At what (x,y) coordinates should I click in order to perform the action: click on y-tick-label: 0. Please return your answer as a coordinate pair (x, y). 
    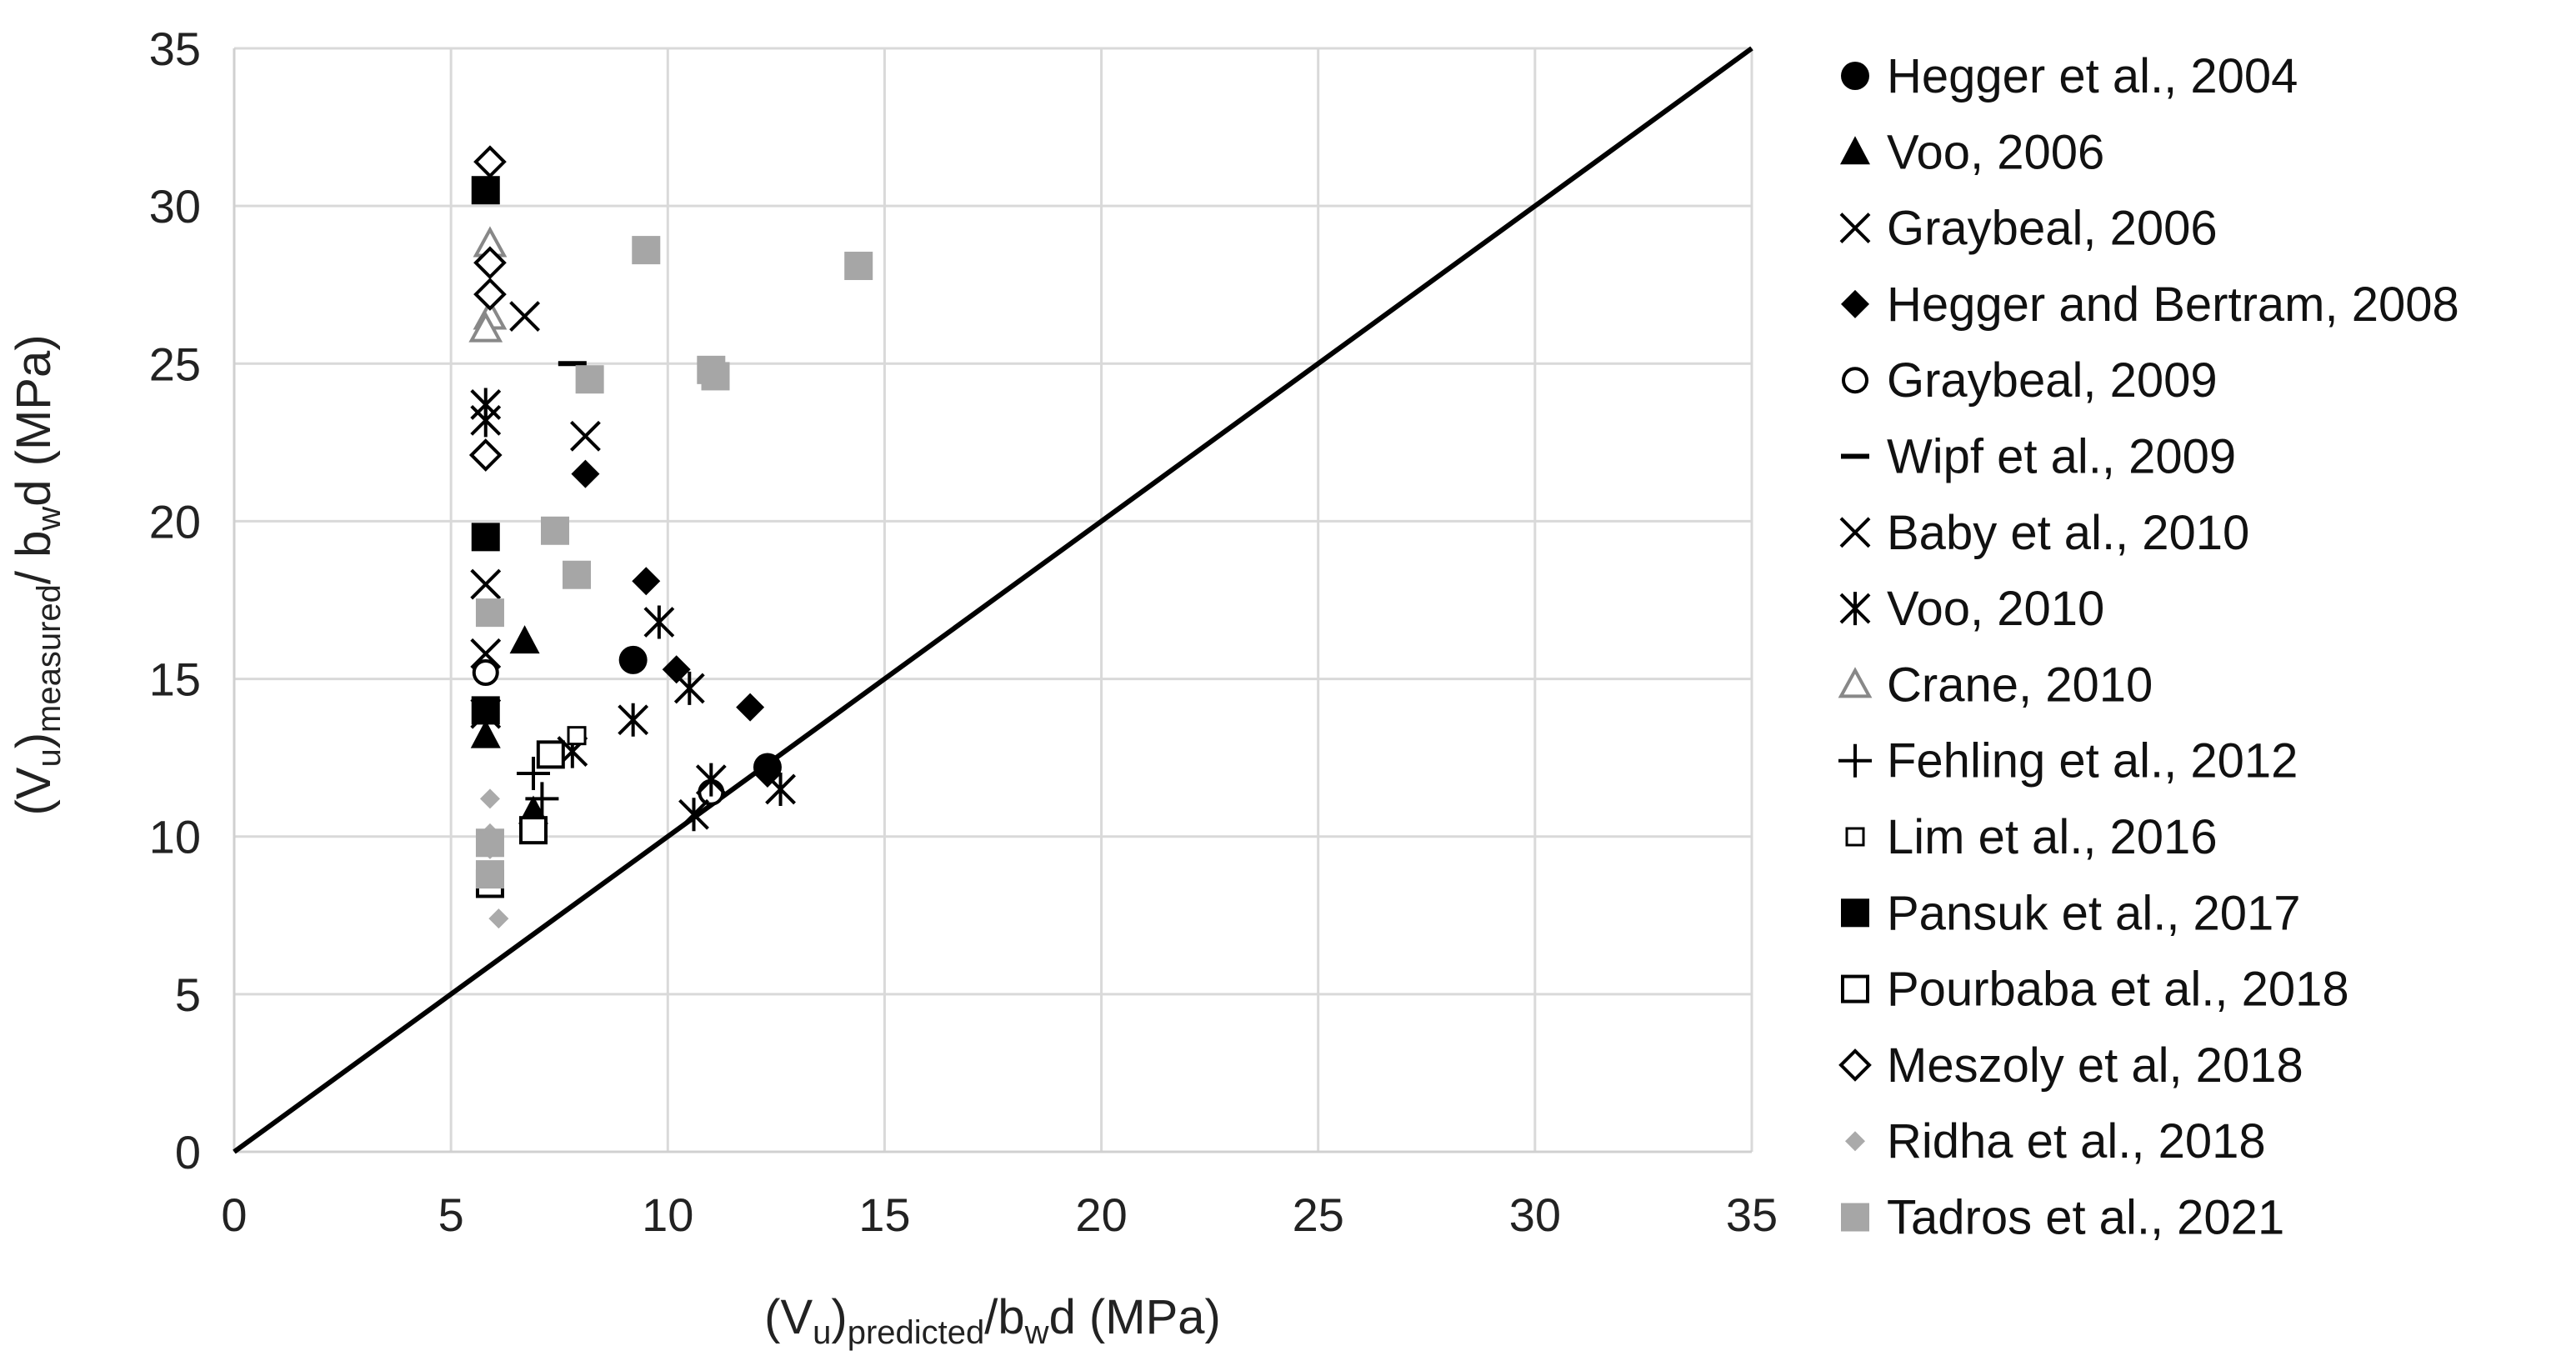
    Looking at the image, I should click on (188, 1152).